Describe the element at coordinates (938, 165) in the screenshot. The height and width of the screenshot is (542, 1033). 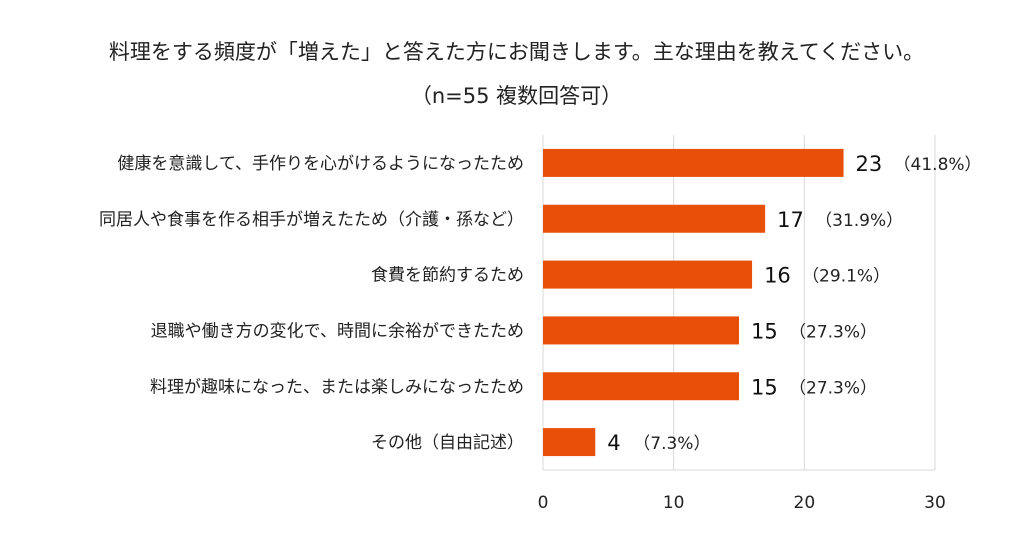
I see `percent-label-0: （41.8%）` at that location.